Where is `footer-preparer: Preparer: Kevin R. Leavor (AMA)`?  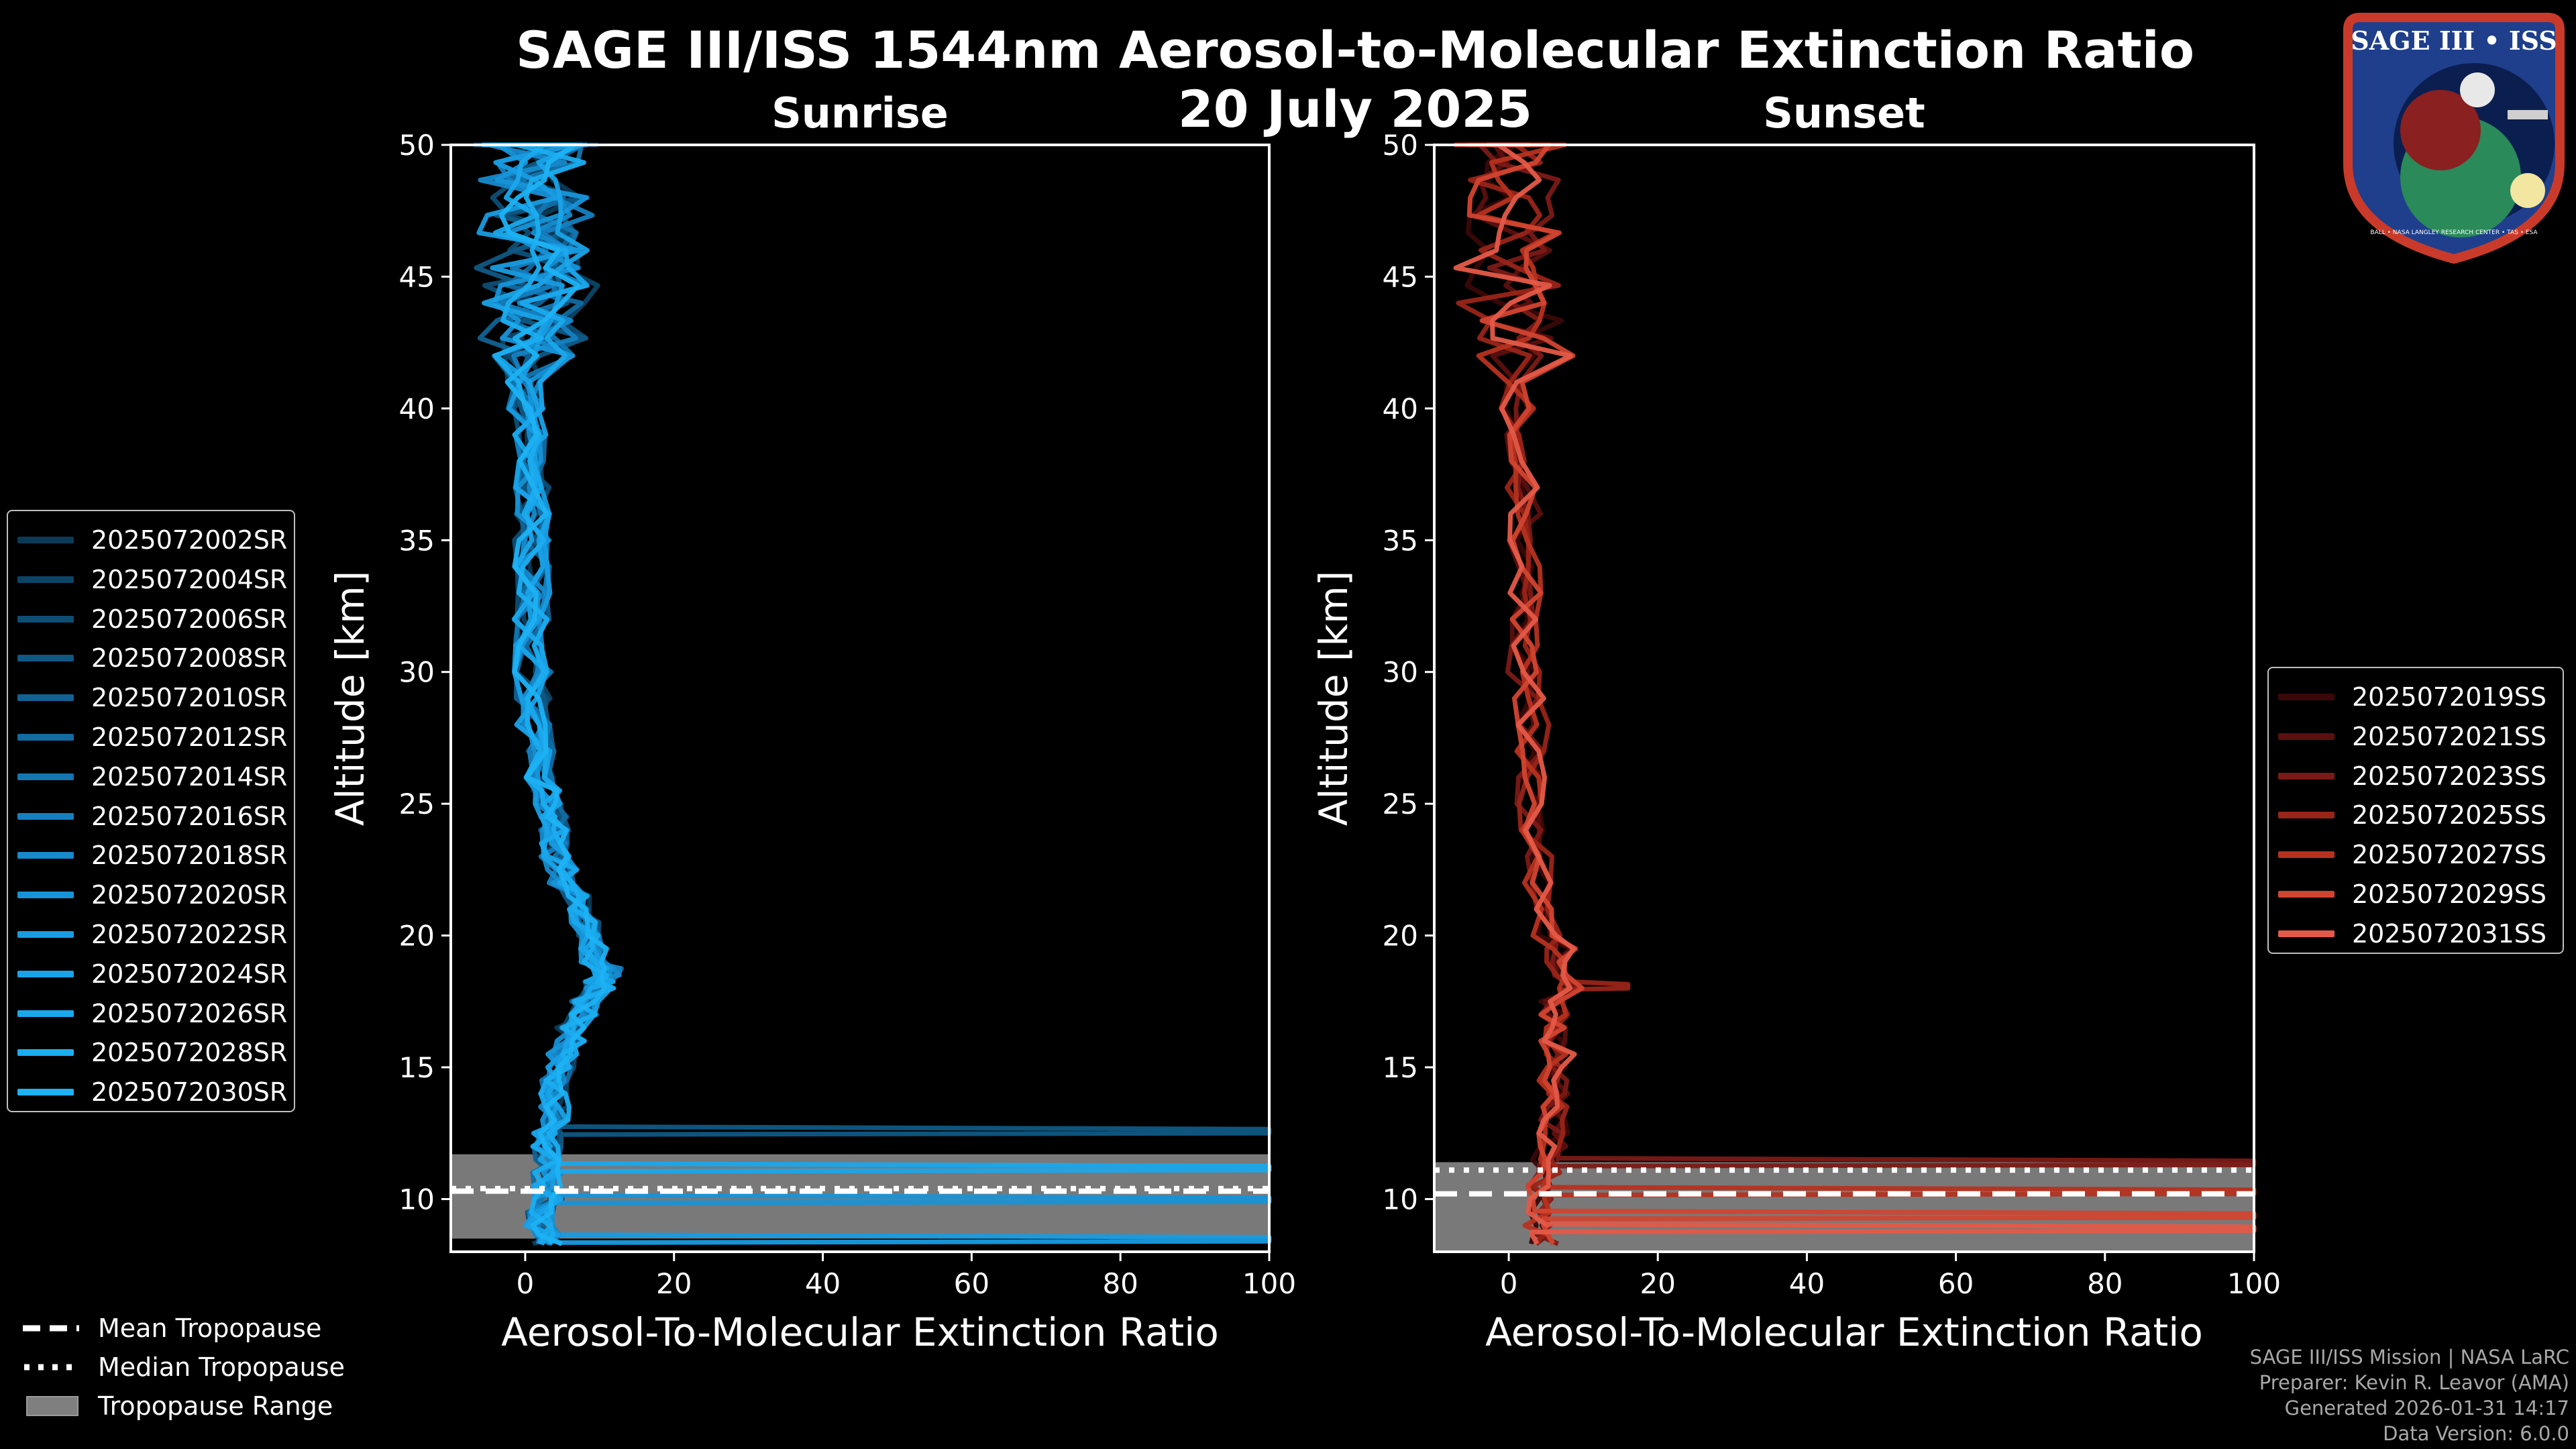
footer-preparer: Preparer: Kevin R. Leavor (AMA) is located at coordinates (2414, 1382).